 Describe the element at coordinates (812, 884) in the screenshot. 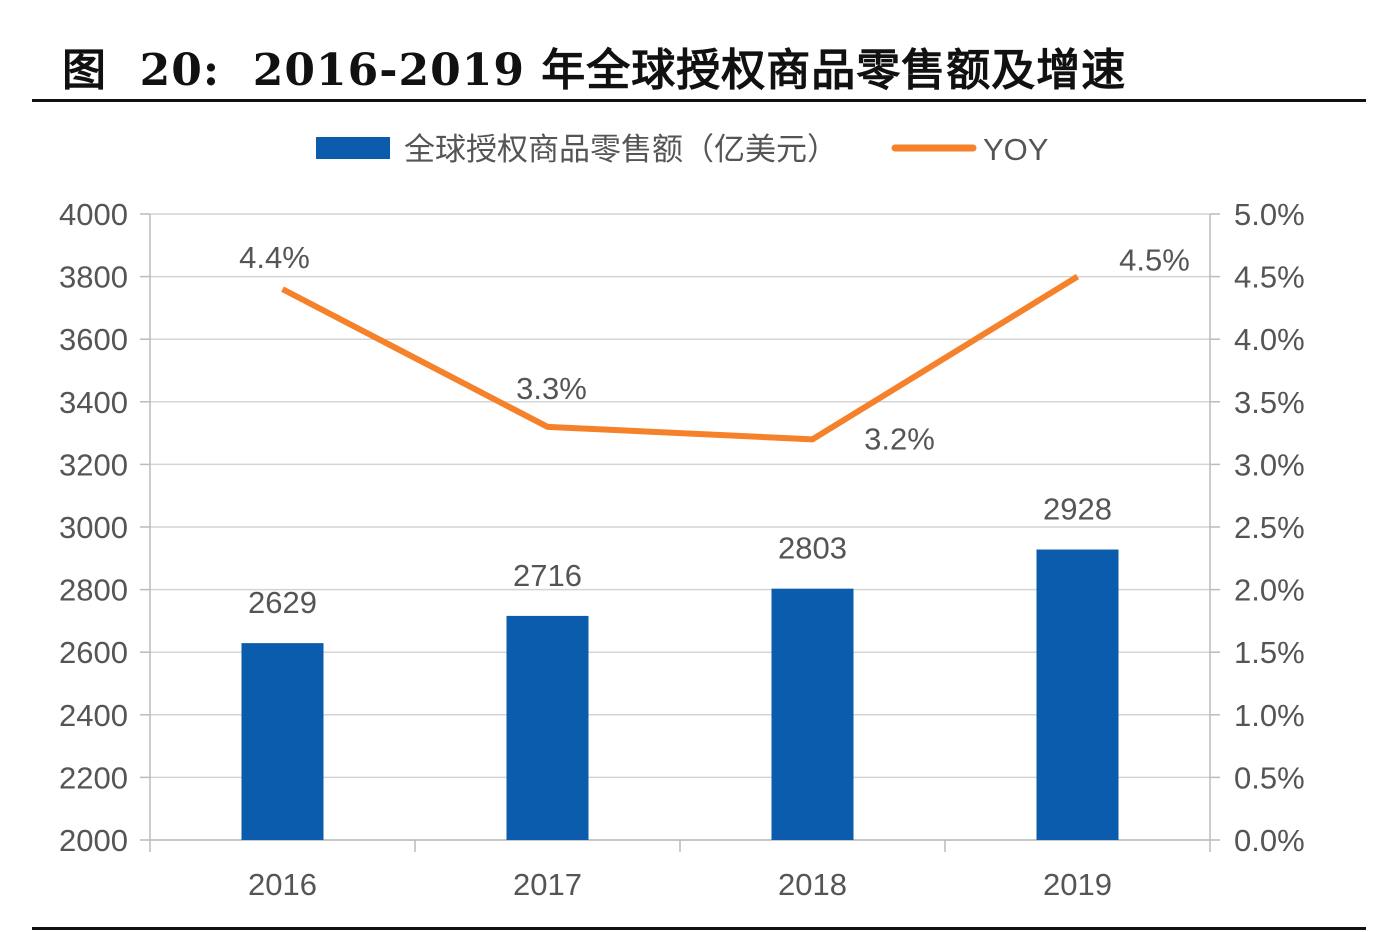

I see `x-tick-label: 2018` at that location.